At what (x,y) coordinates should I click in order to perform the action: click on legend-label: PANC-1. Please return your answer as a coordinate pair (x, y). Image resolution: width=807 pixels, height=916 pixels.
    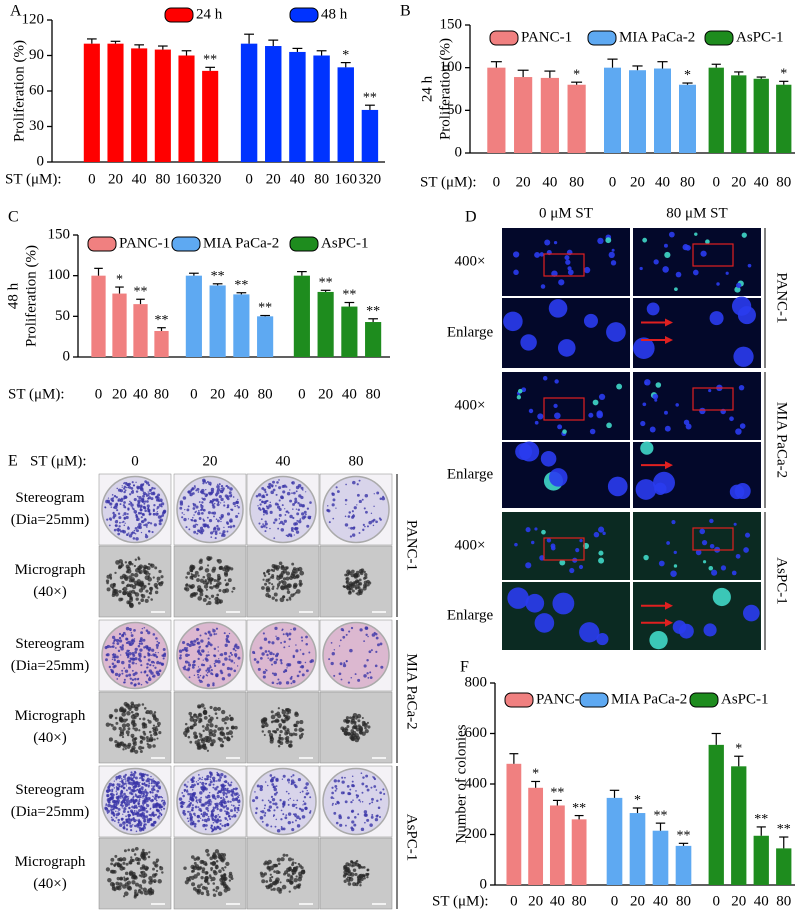
    Looking at the image, I should click on (546, 37).